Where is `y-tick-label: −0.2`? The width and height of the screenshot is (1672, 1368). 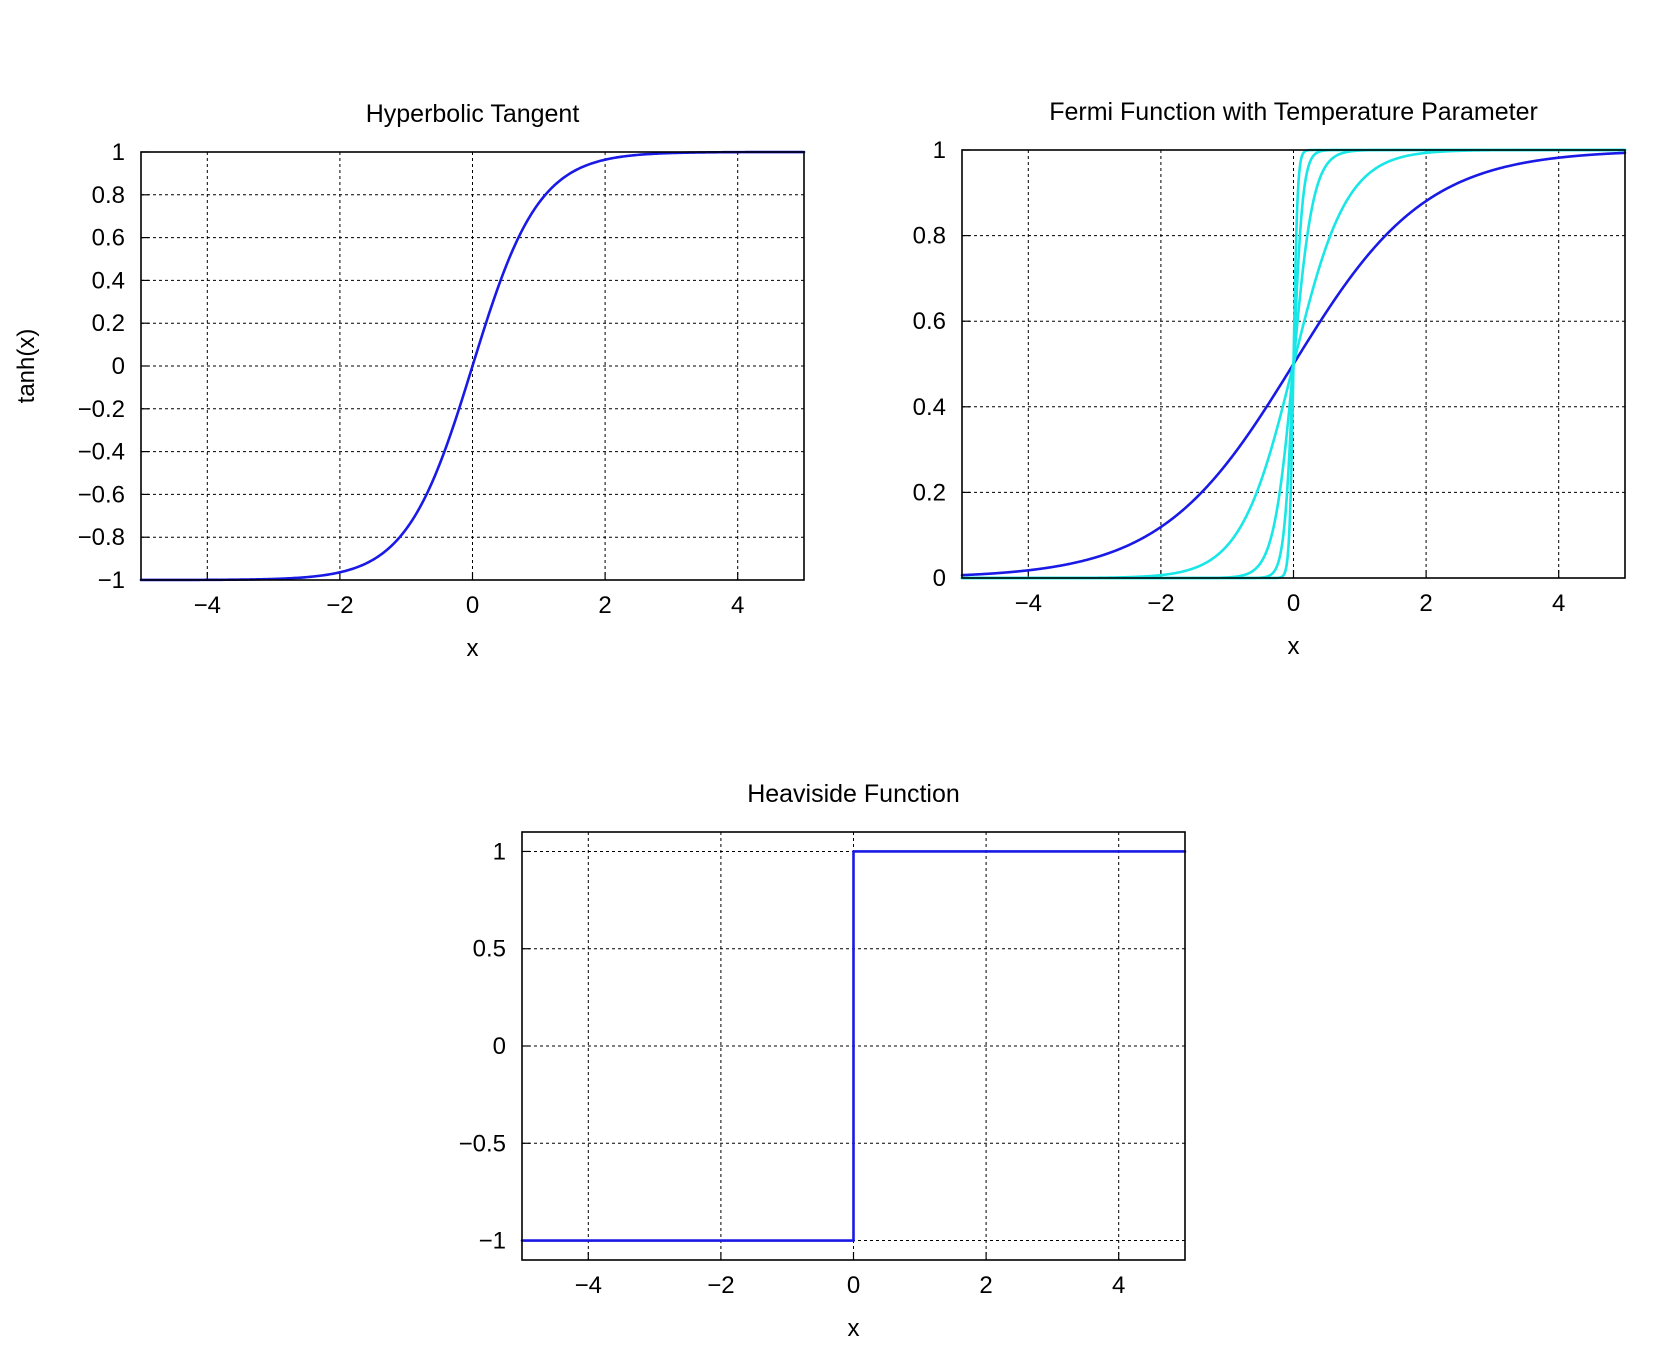 y-tick-label: −0.2 is located at coordinates (101, 409).